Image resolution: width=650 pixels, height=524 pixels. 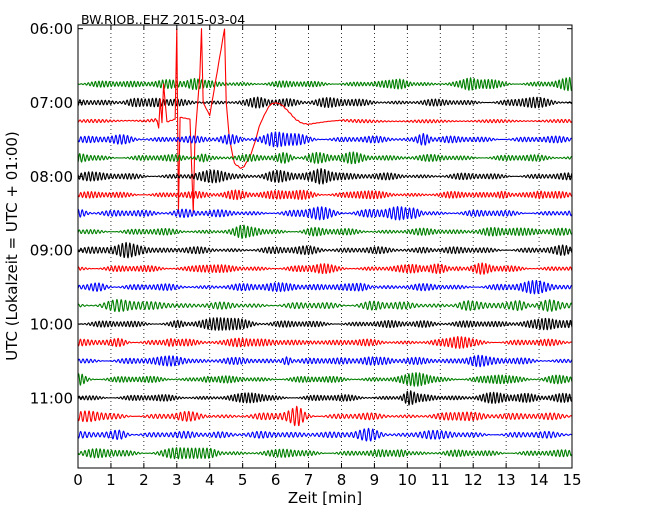 What do you see at coordinates (51, 103) in the screenshot?
I see `y-tick-label: 07:00` at bounding box center [51, 103].